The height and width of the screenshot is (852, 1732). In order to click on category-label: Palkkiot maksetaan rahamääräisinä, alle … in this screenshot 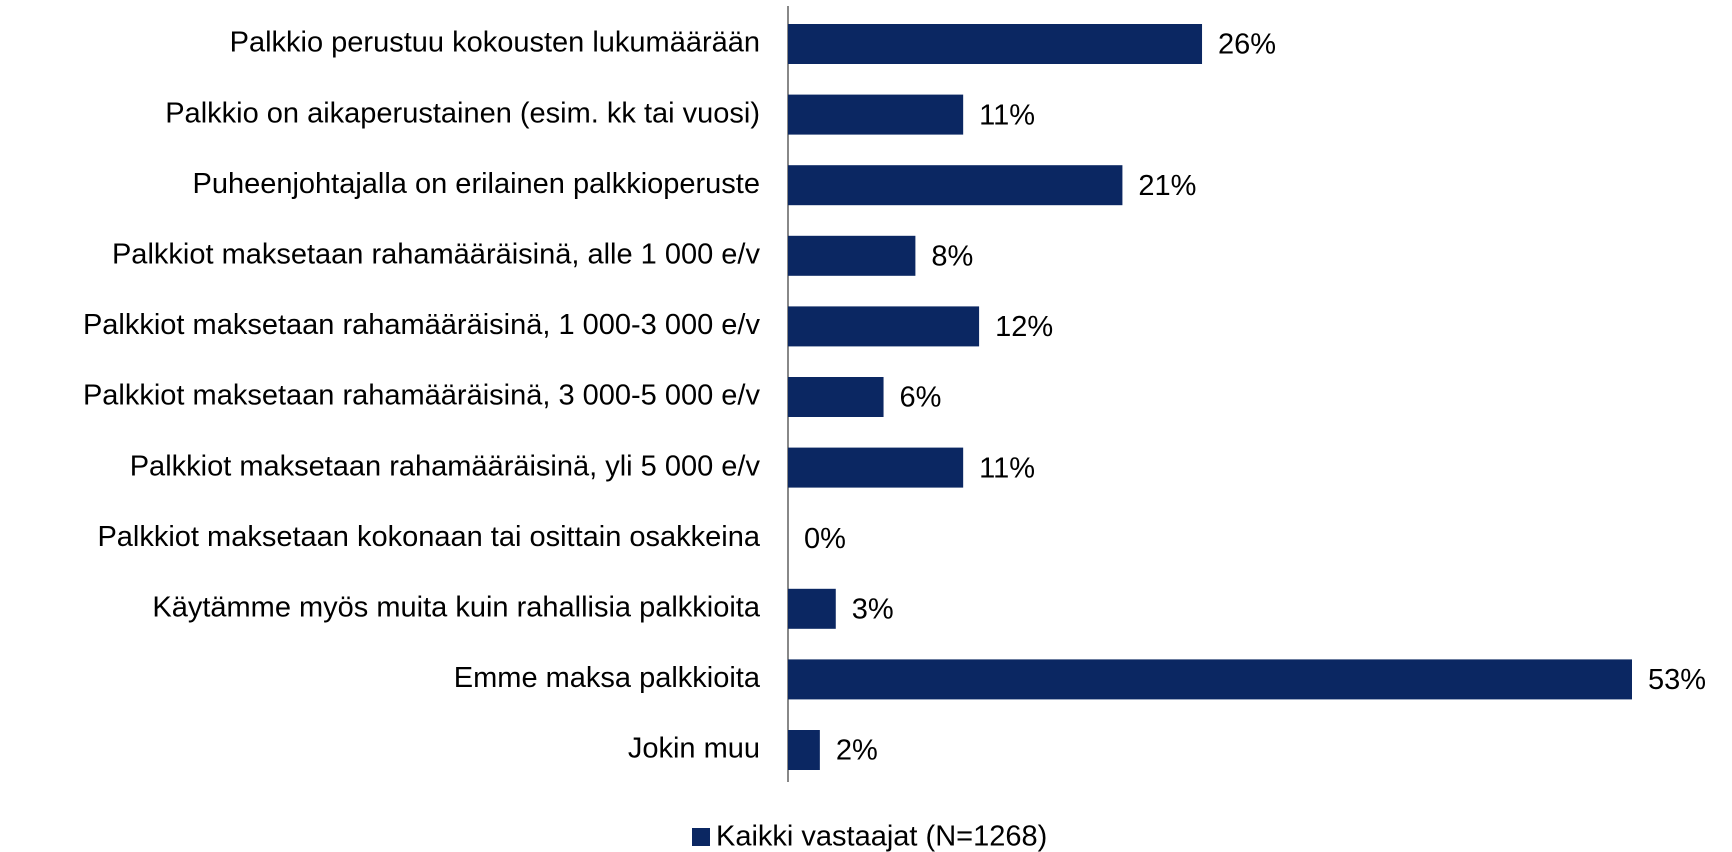, I will do `click(436, 254)`.